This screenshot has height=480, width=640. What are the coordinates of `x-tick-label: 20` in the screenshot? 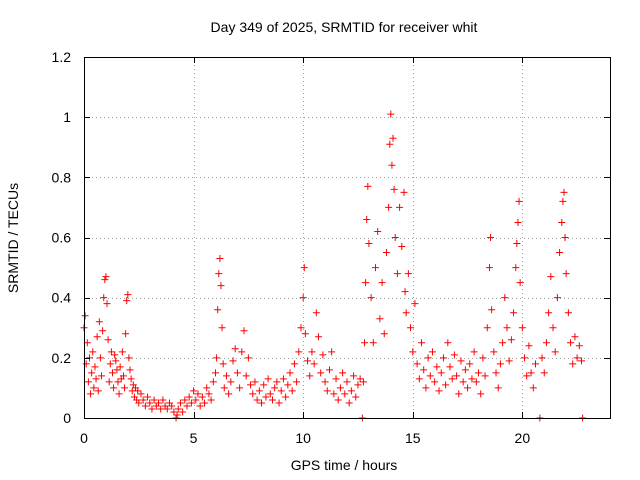 It's located at (523, 438).